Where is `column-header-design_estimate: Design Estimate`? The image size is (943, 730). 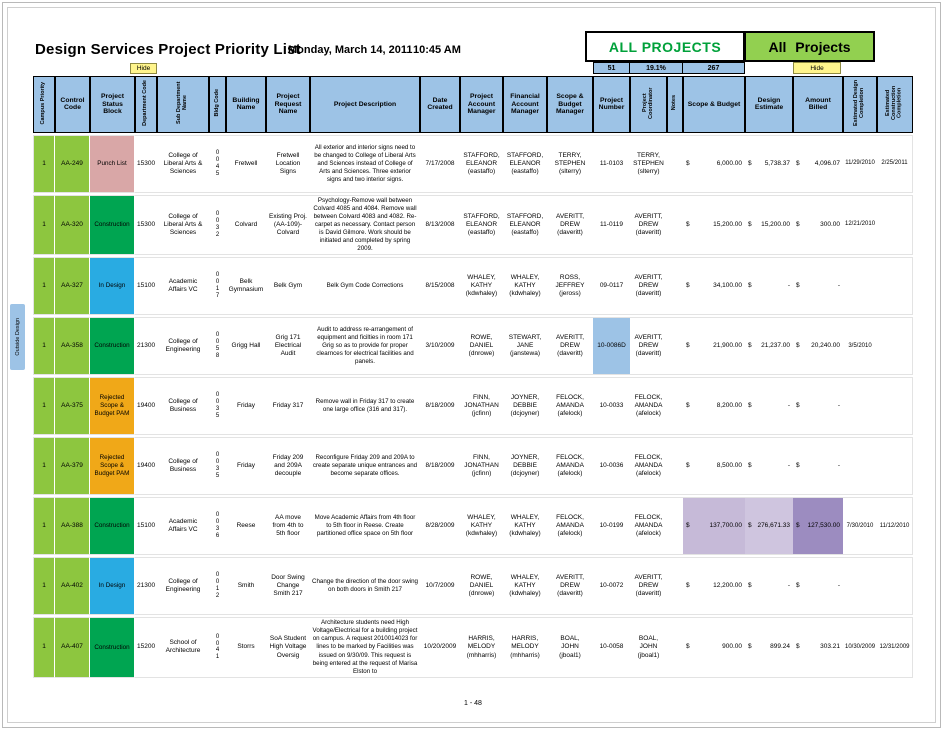
column-header-design_estimate: Design Estimate is located at coordinates (769, 104).